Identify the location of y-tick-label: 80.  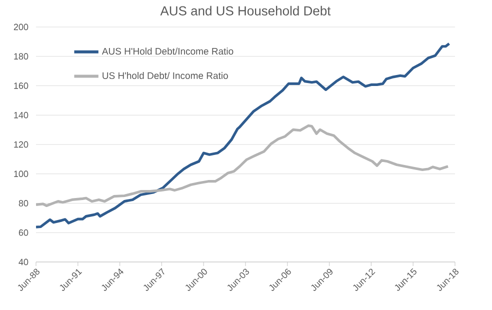
(23, 203).